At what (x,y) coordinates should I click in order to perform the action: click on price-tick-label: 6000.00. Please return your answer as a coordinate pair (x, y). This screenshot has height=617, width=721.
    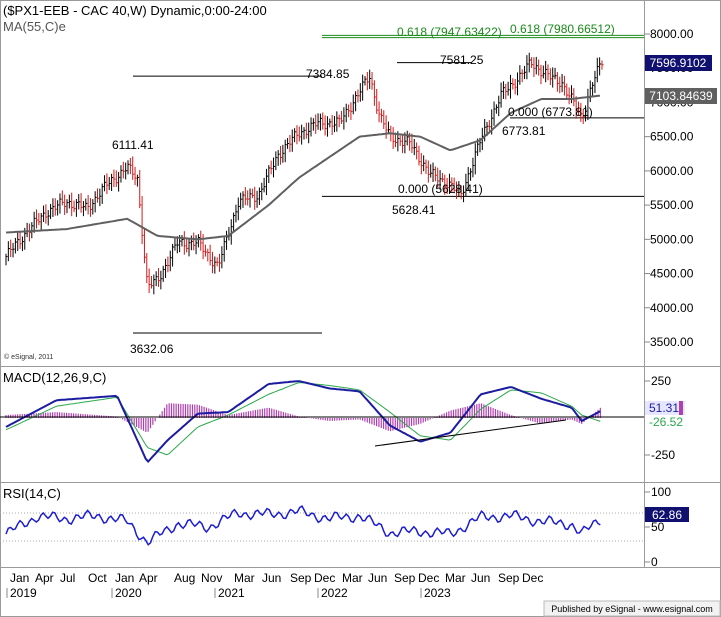
    Looking at the image, I should click on (672, 171).